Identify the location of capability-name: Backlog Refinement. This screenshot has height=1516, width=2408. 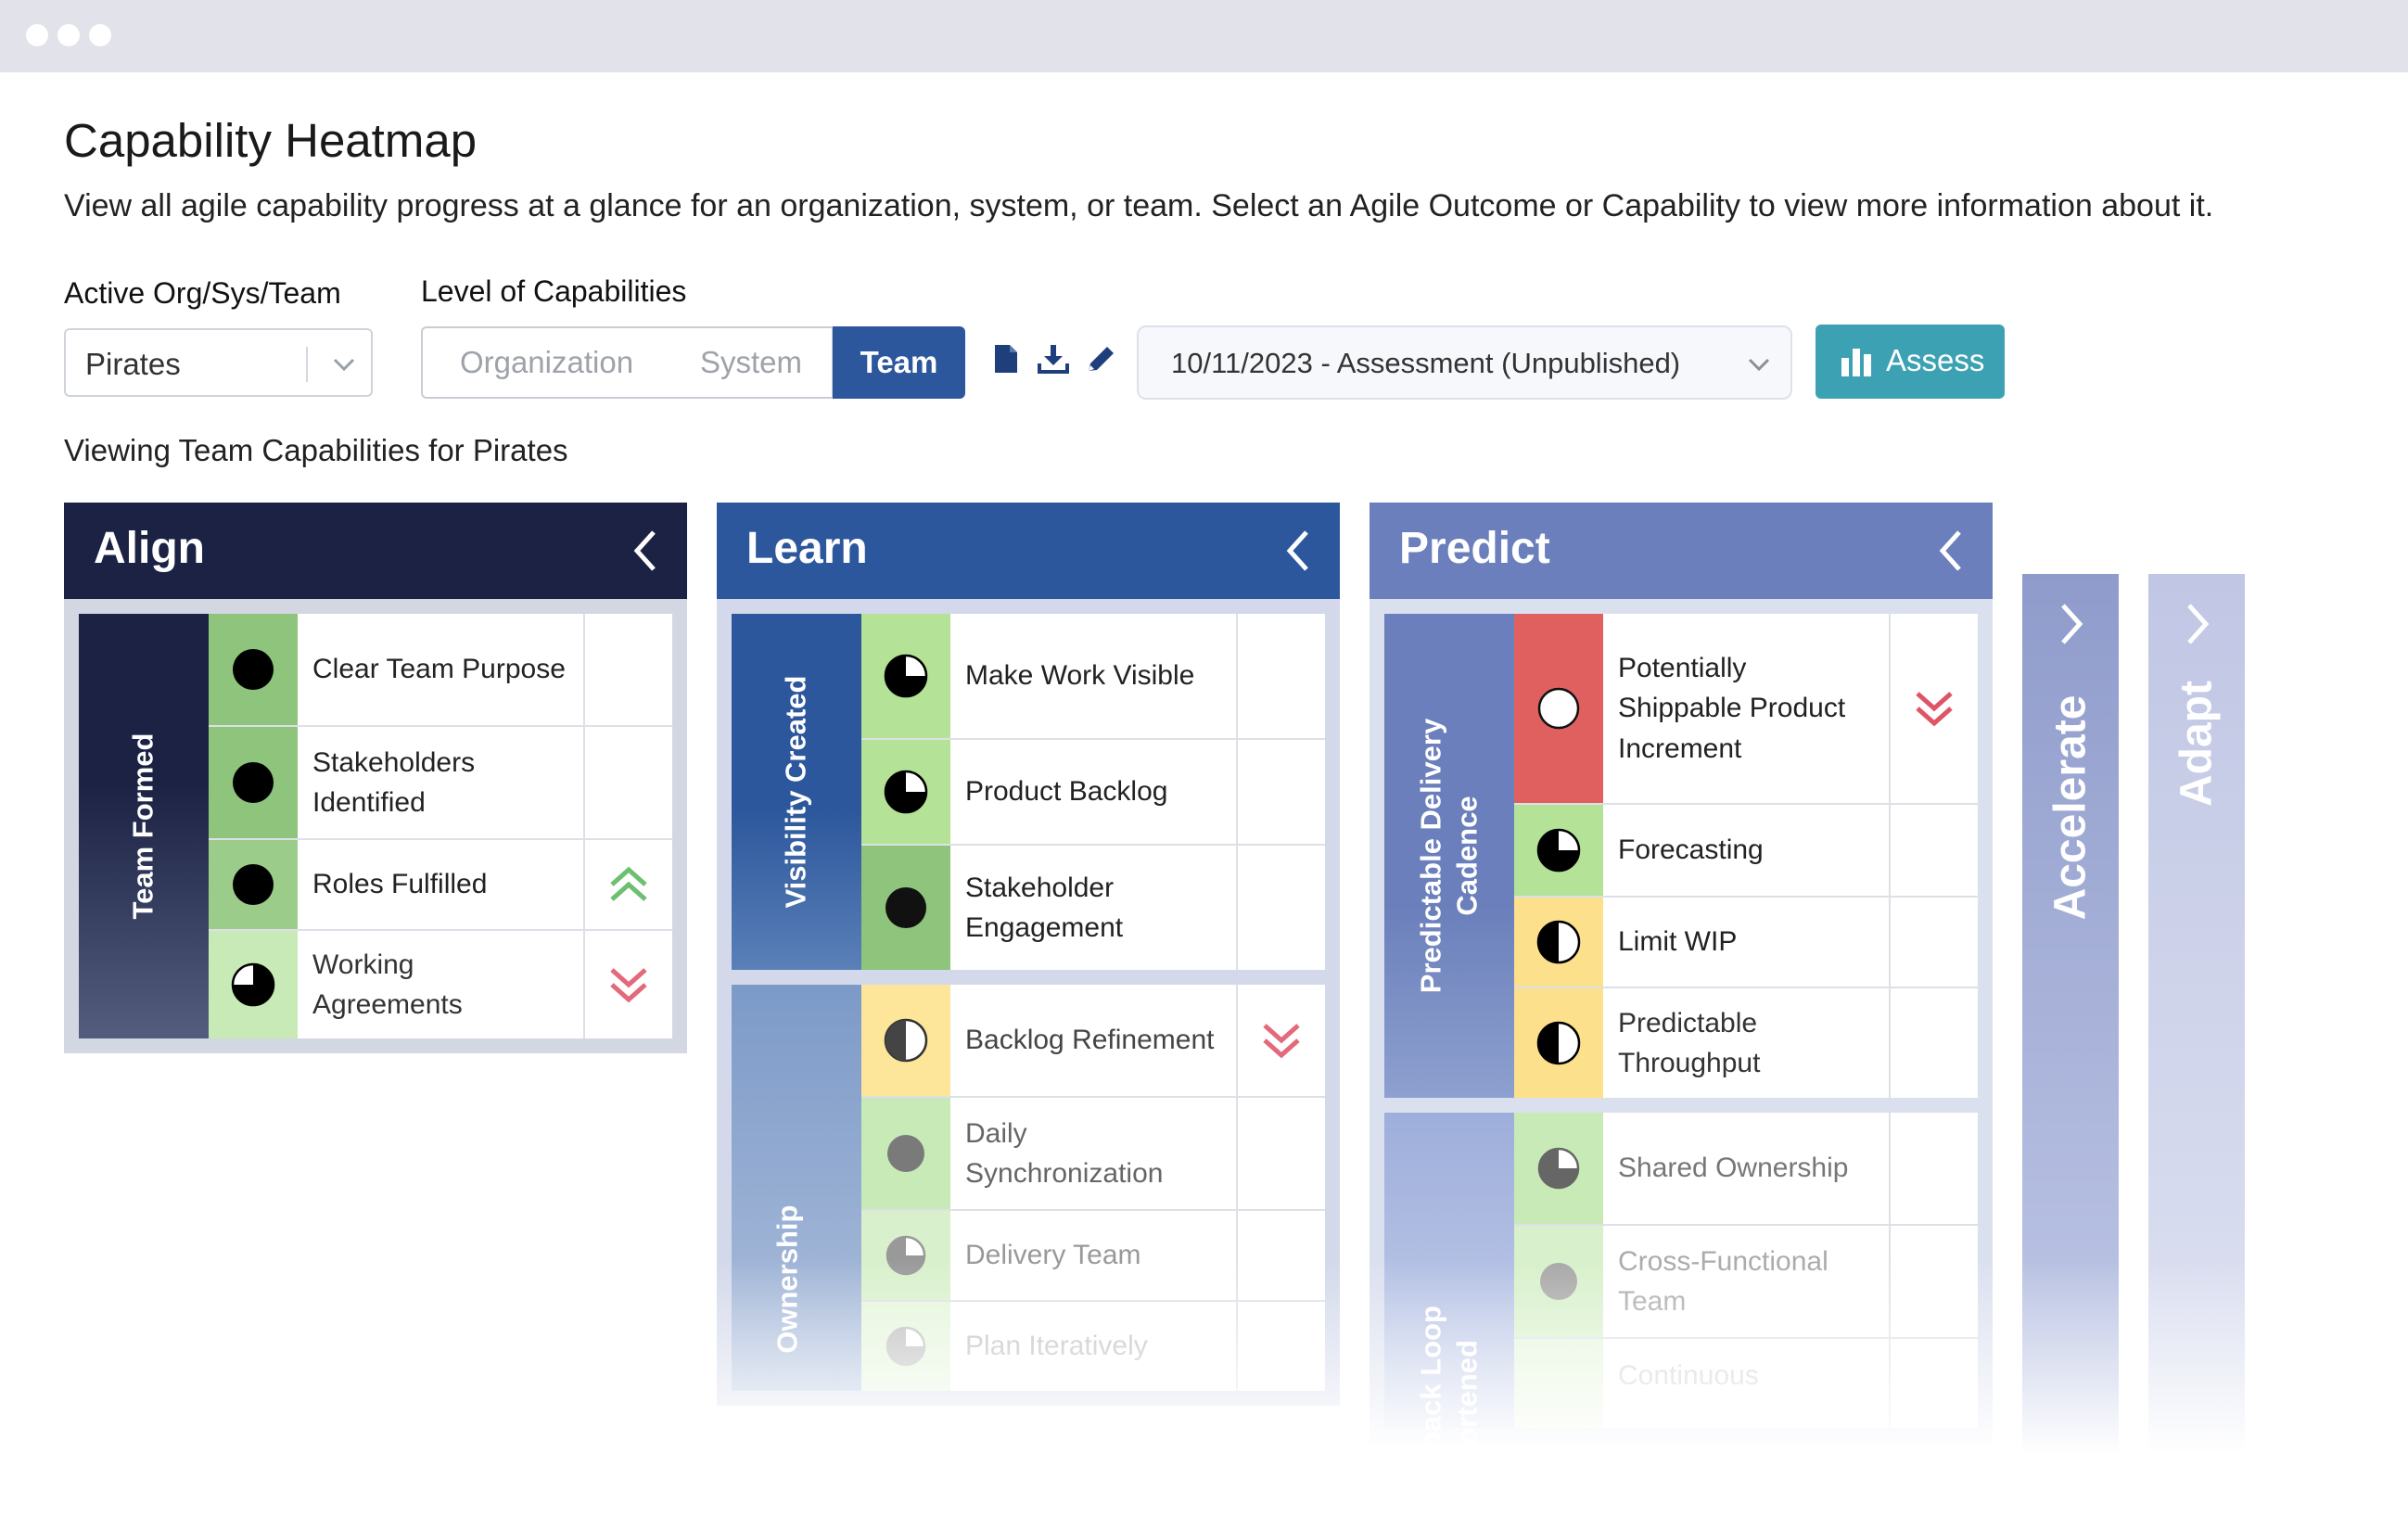
(1094, 1040).